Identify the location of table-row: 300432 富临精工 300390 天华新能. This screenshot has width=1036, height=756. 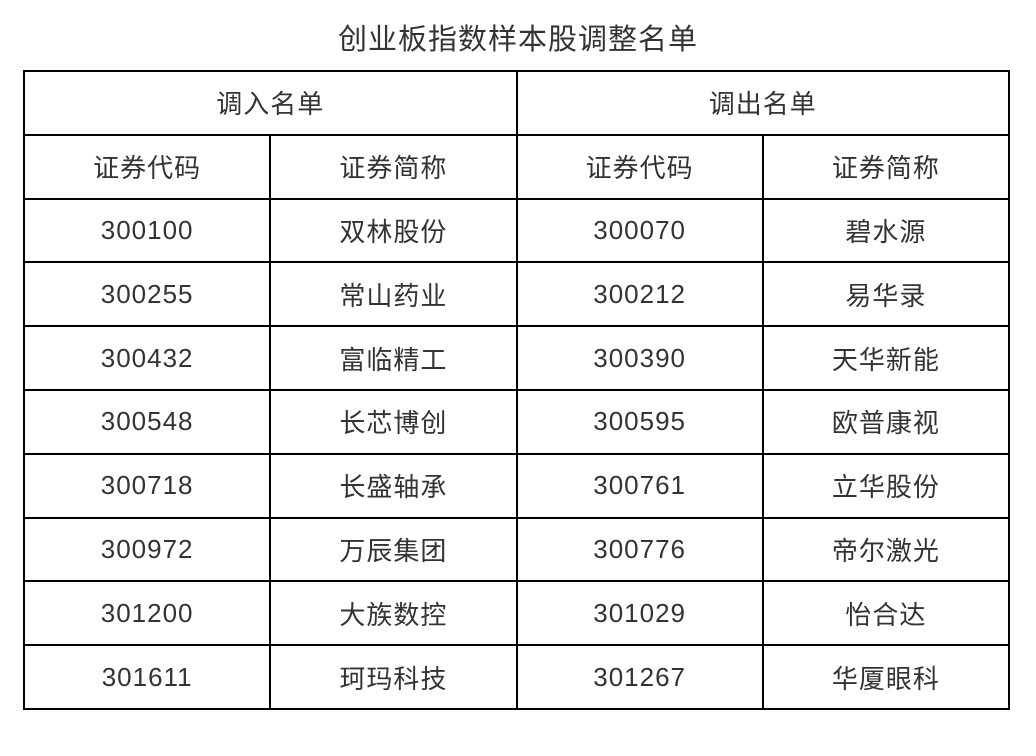
(516, 358).